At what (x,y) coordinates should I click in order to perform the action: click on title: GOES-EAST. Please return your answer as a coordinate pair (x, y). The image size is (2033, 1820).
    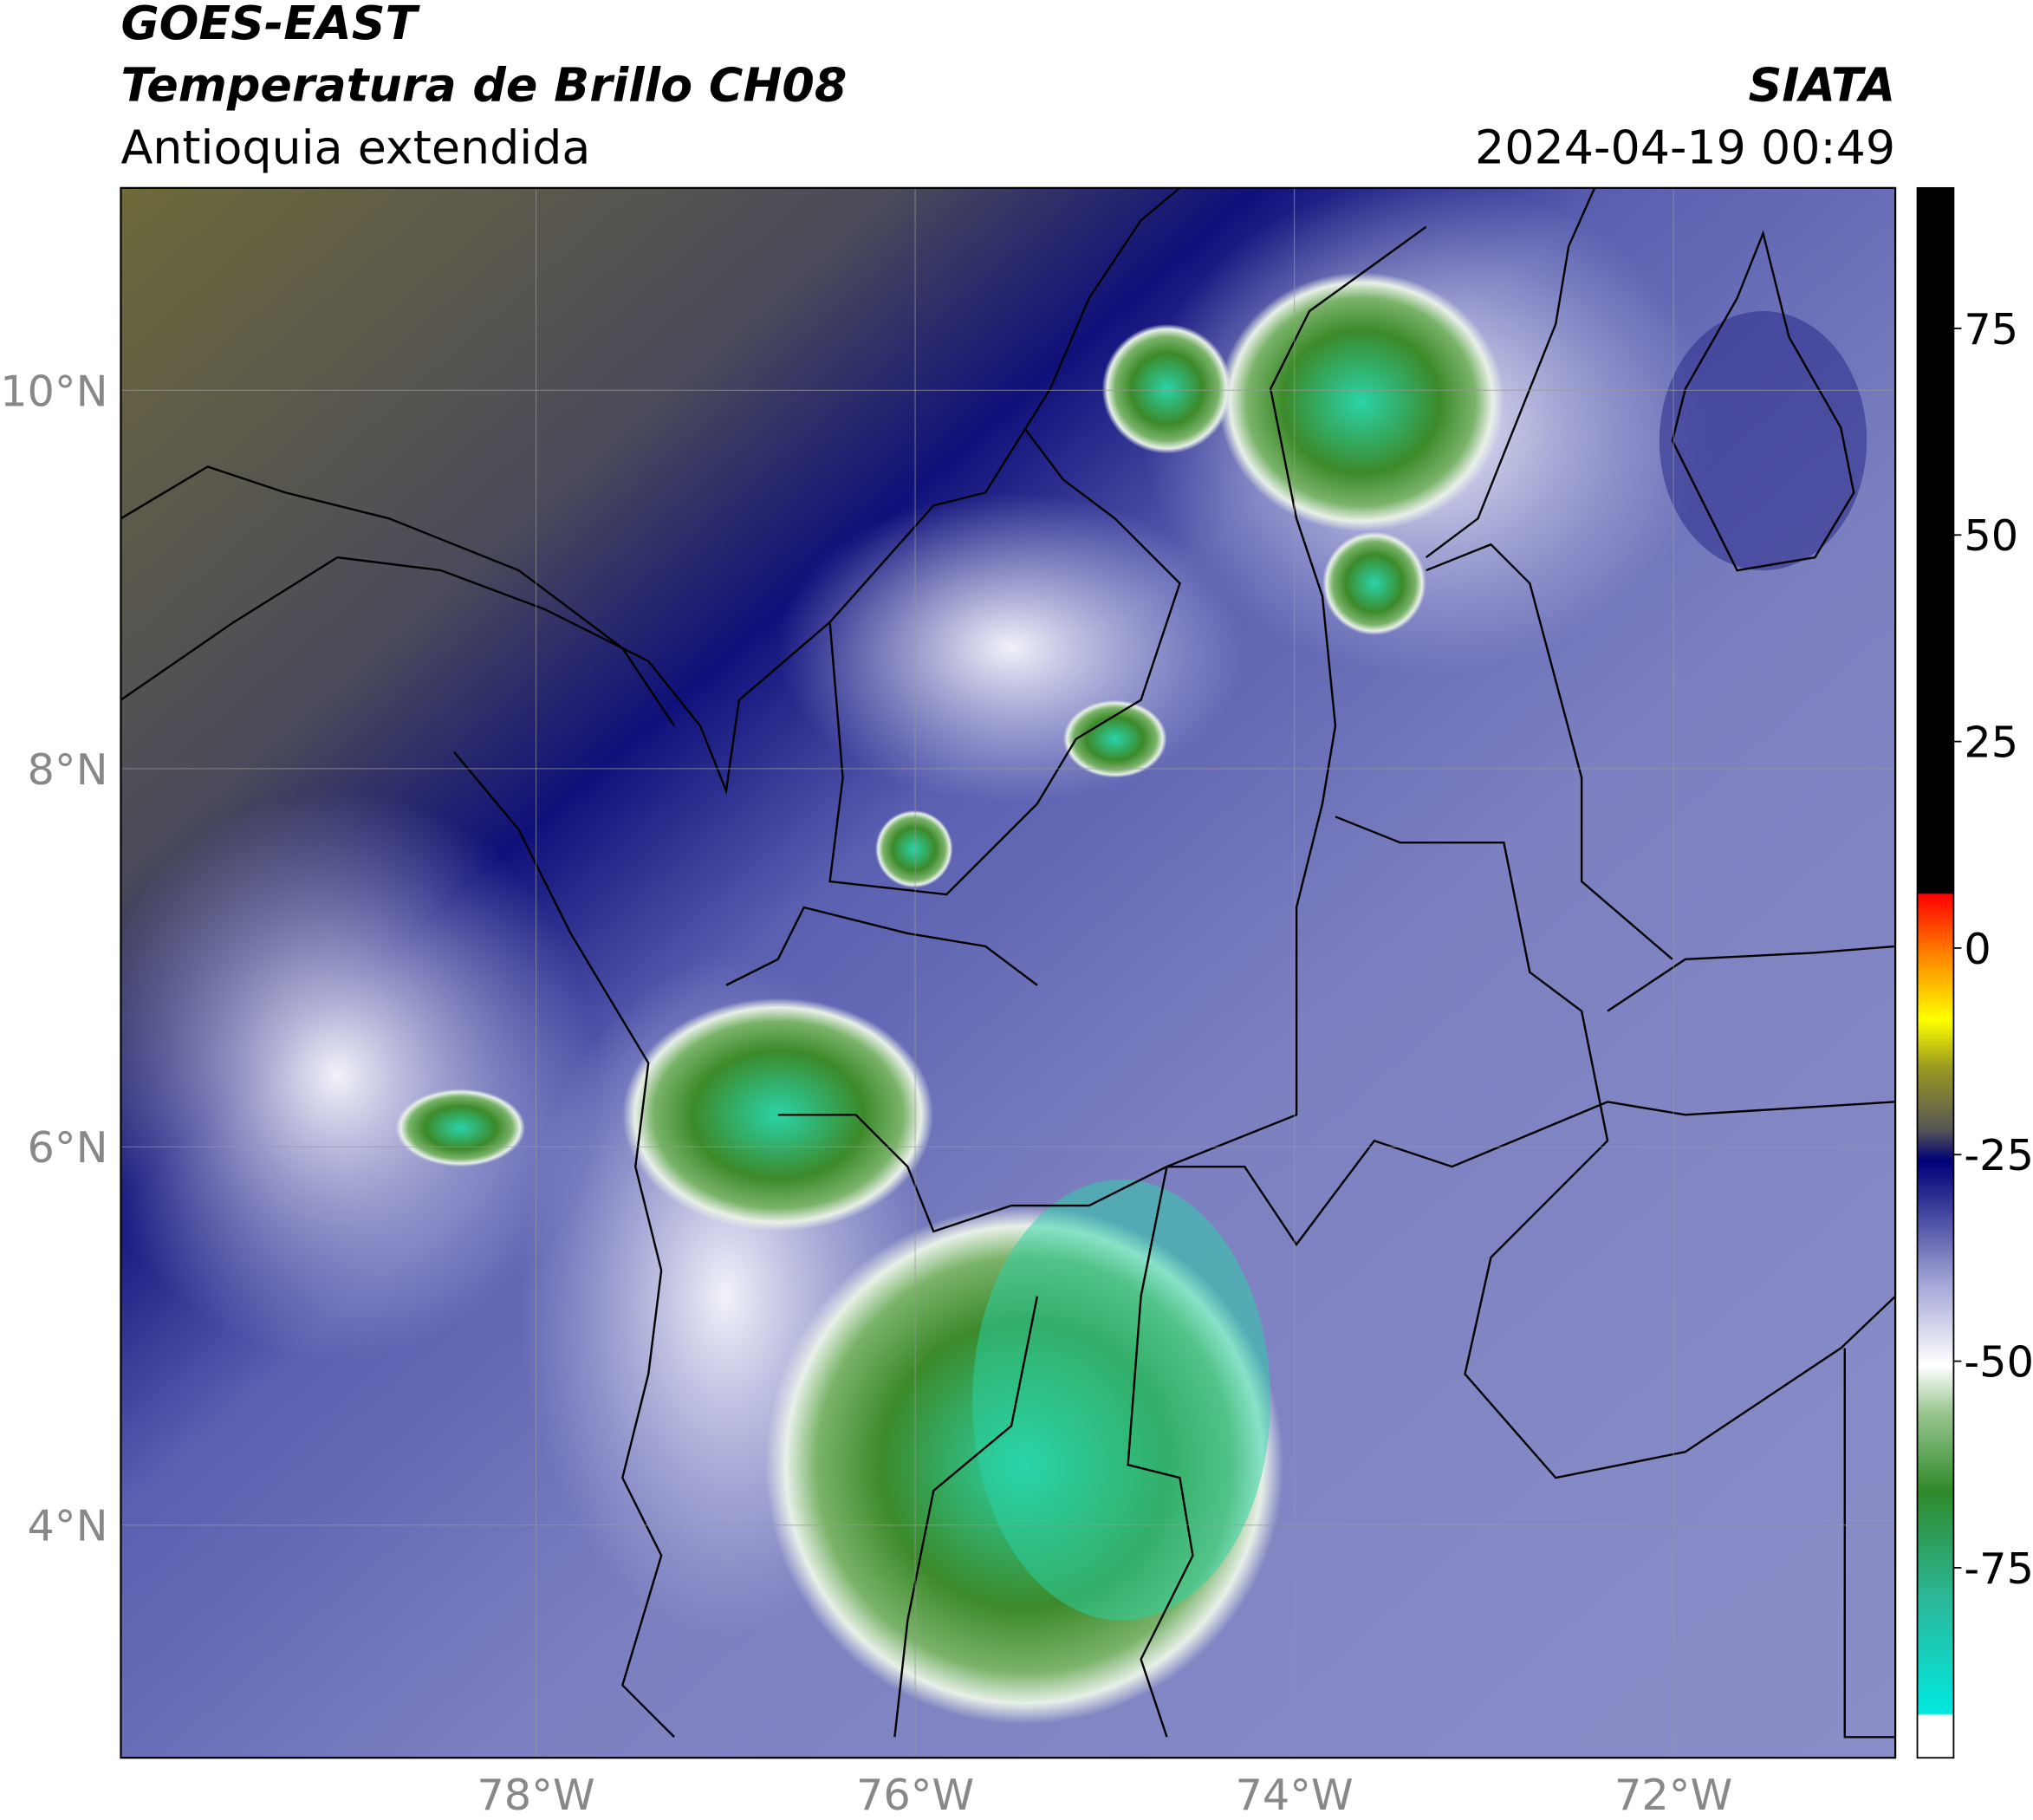
    Looking at the image, I should click on (270, 25).